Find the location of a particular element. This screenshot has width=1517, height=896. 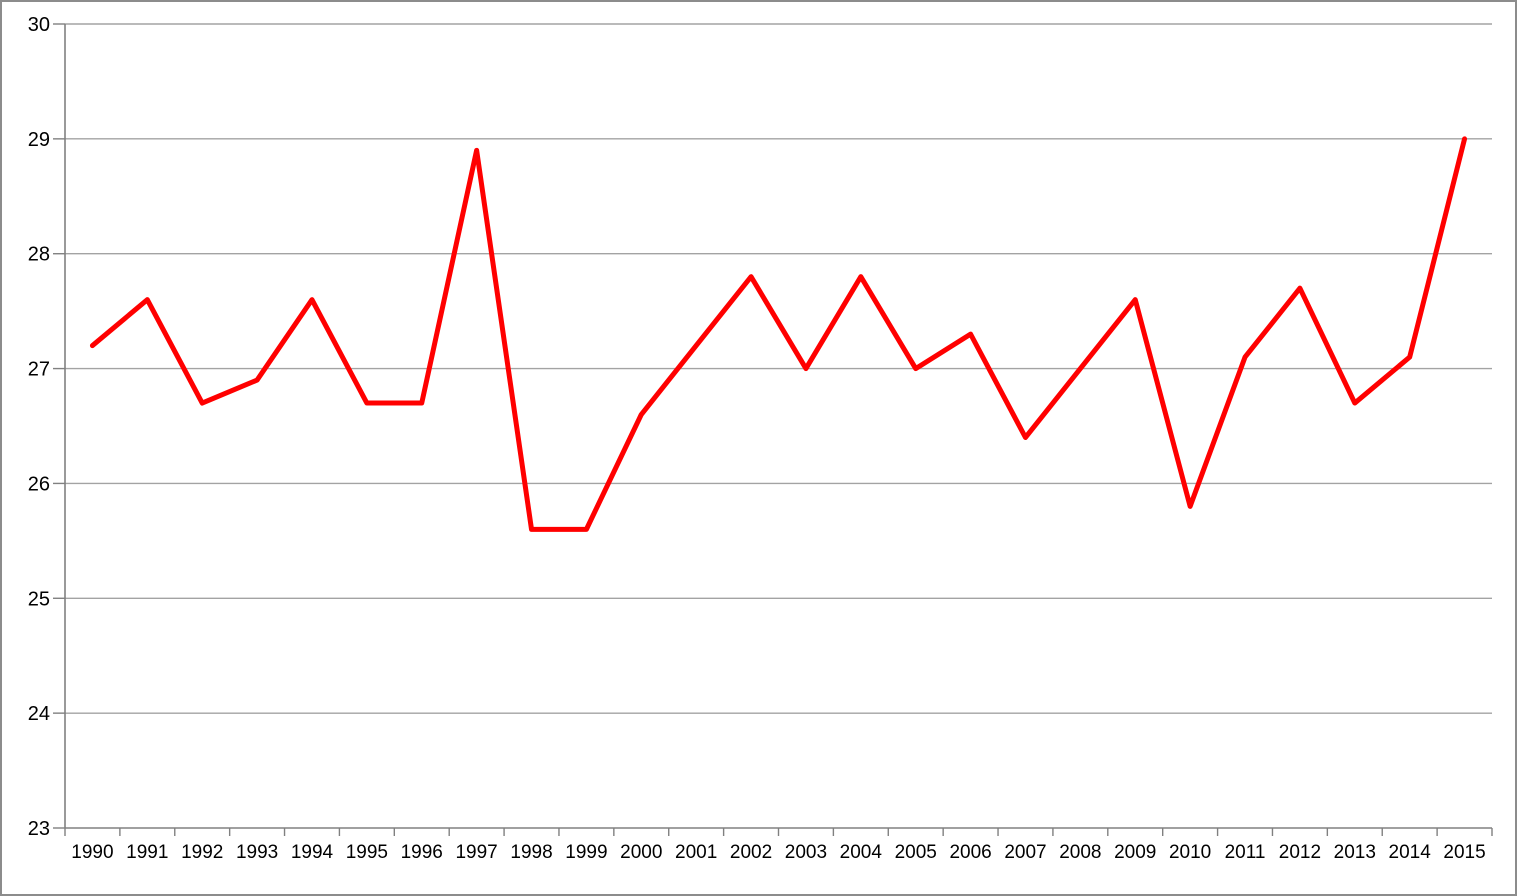

x-tick-label: 1995 is located at coordinates (367, 852).